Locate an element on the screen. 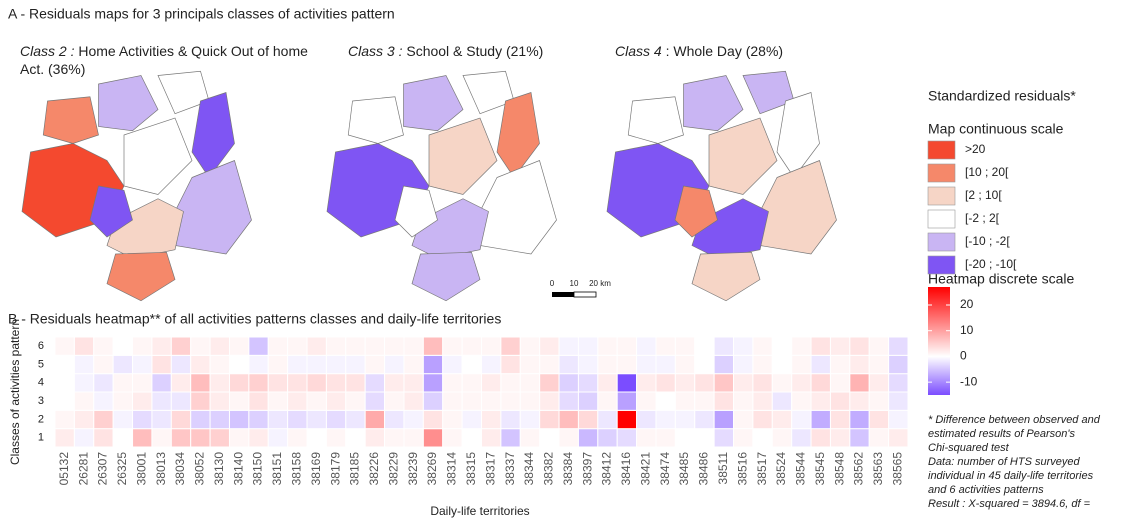 The image size is (1136, 519). map-label: : Whole Day (28%) is located at coordinates (724, 51).